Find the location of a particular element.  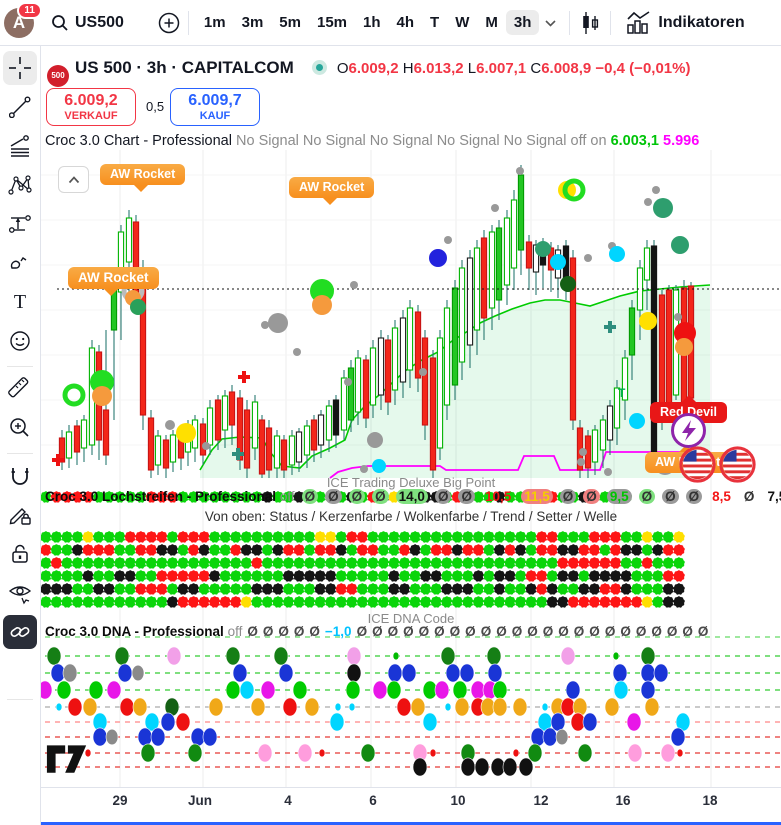

indicators-icon is located at coordinates (638, 22).